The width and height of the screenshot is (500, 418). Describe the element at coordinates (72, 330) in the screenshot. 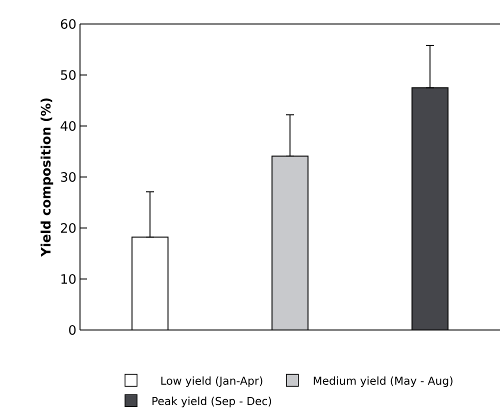

I see `y-tick-label: 0` at that location.